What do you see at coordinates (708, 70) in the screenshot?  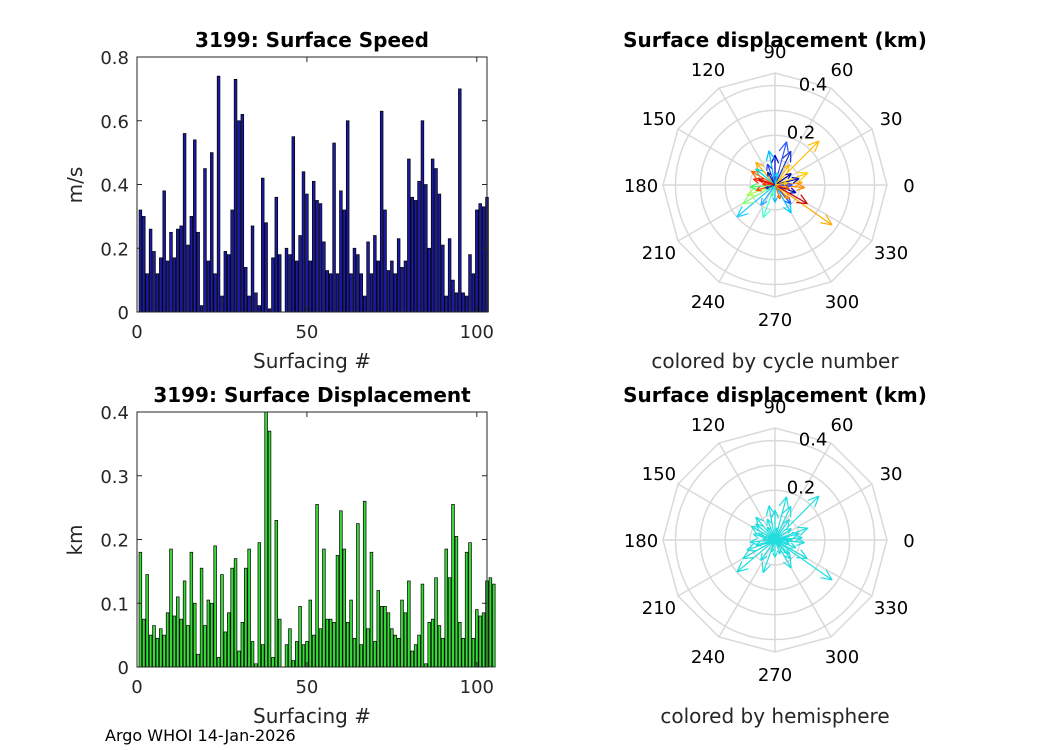 I see `polar-angle-label: 120` at bounding box center [708, 70].